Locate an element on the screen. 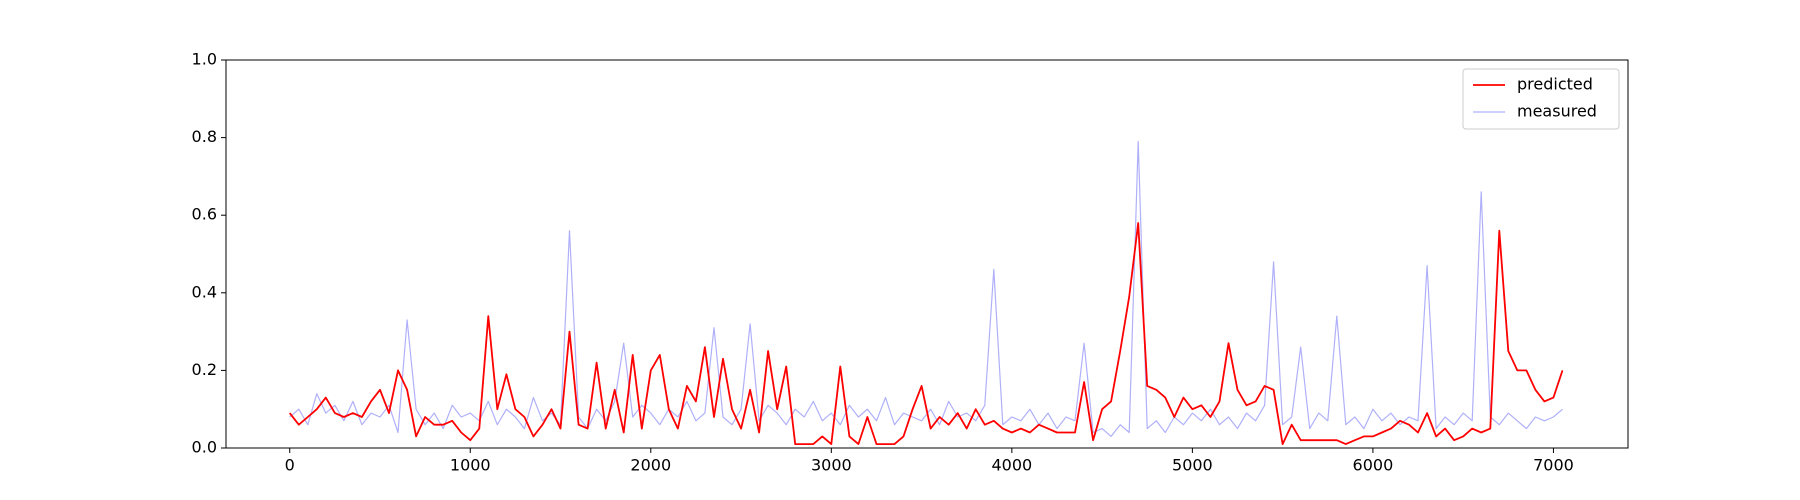 The image size is (1800, 500). legend-box is located at coordinates (1541, 99).